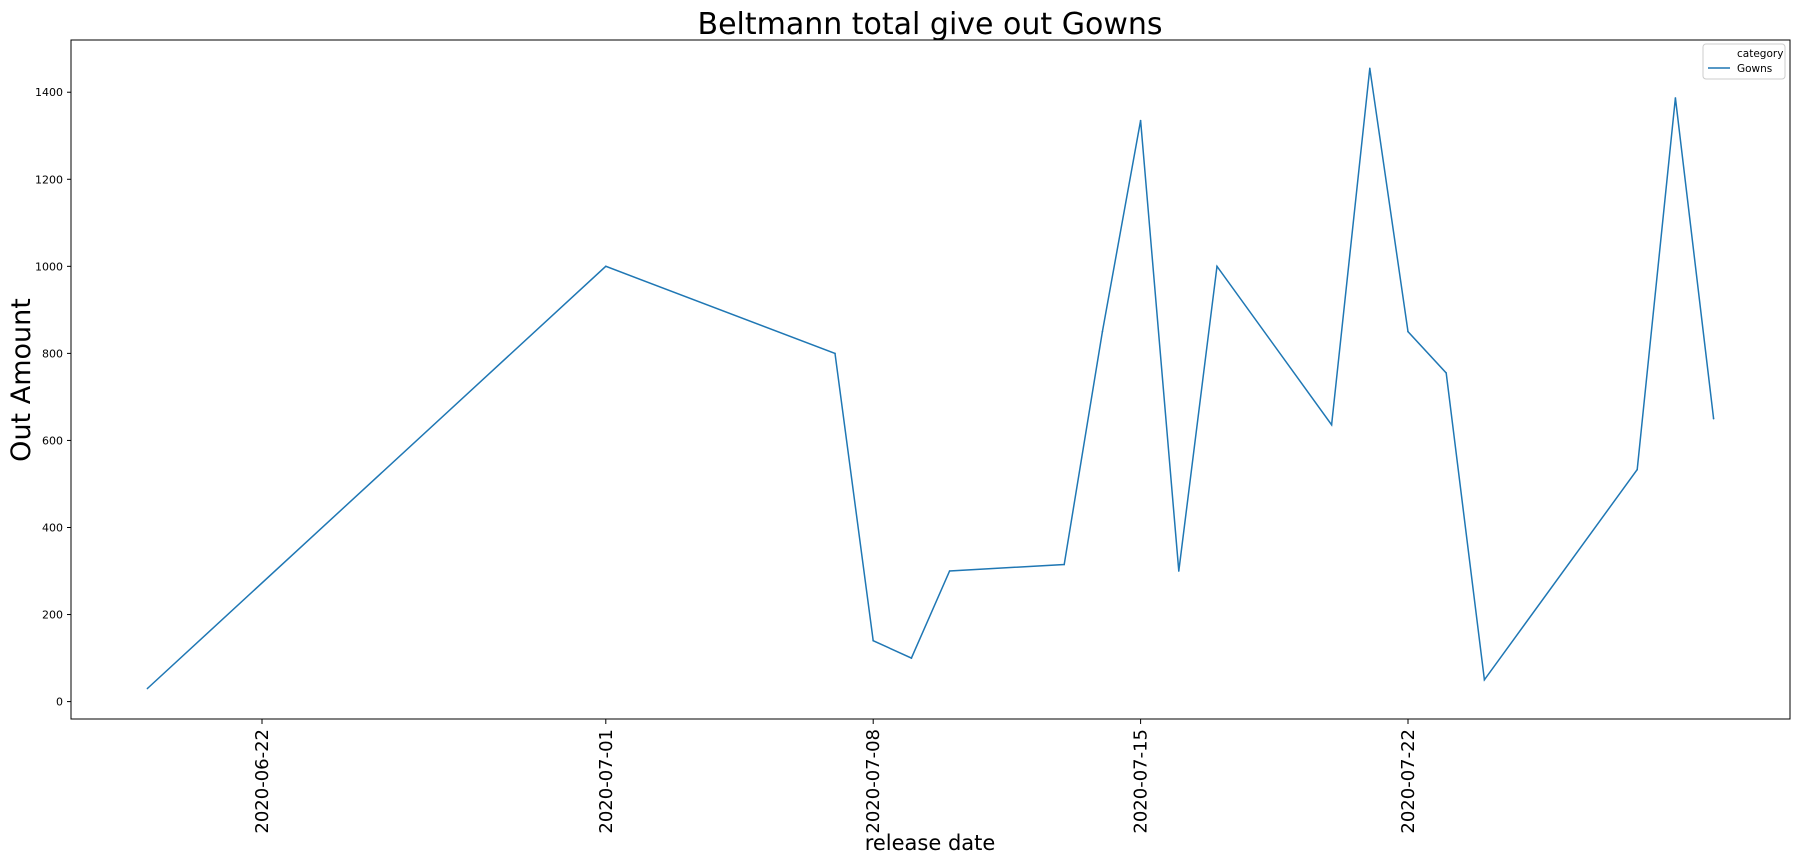  What do you see at coordinates (49, 266) in the screenshot?
I see `y-tick-label: 1000` at bounding box center [49, 266].